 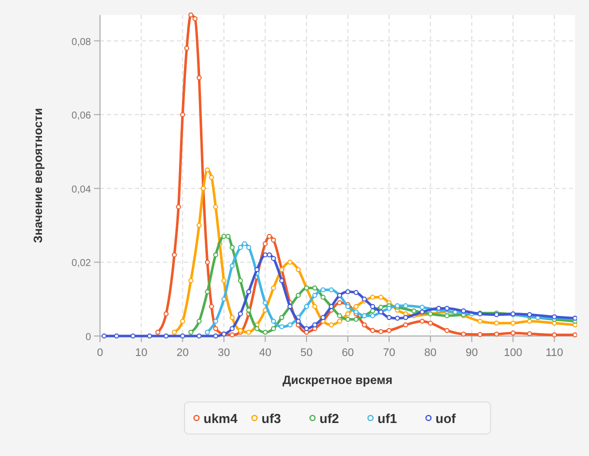 I want to click on y-axis-title: Значение вероятности, so click(x=38, y=176).